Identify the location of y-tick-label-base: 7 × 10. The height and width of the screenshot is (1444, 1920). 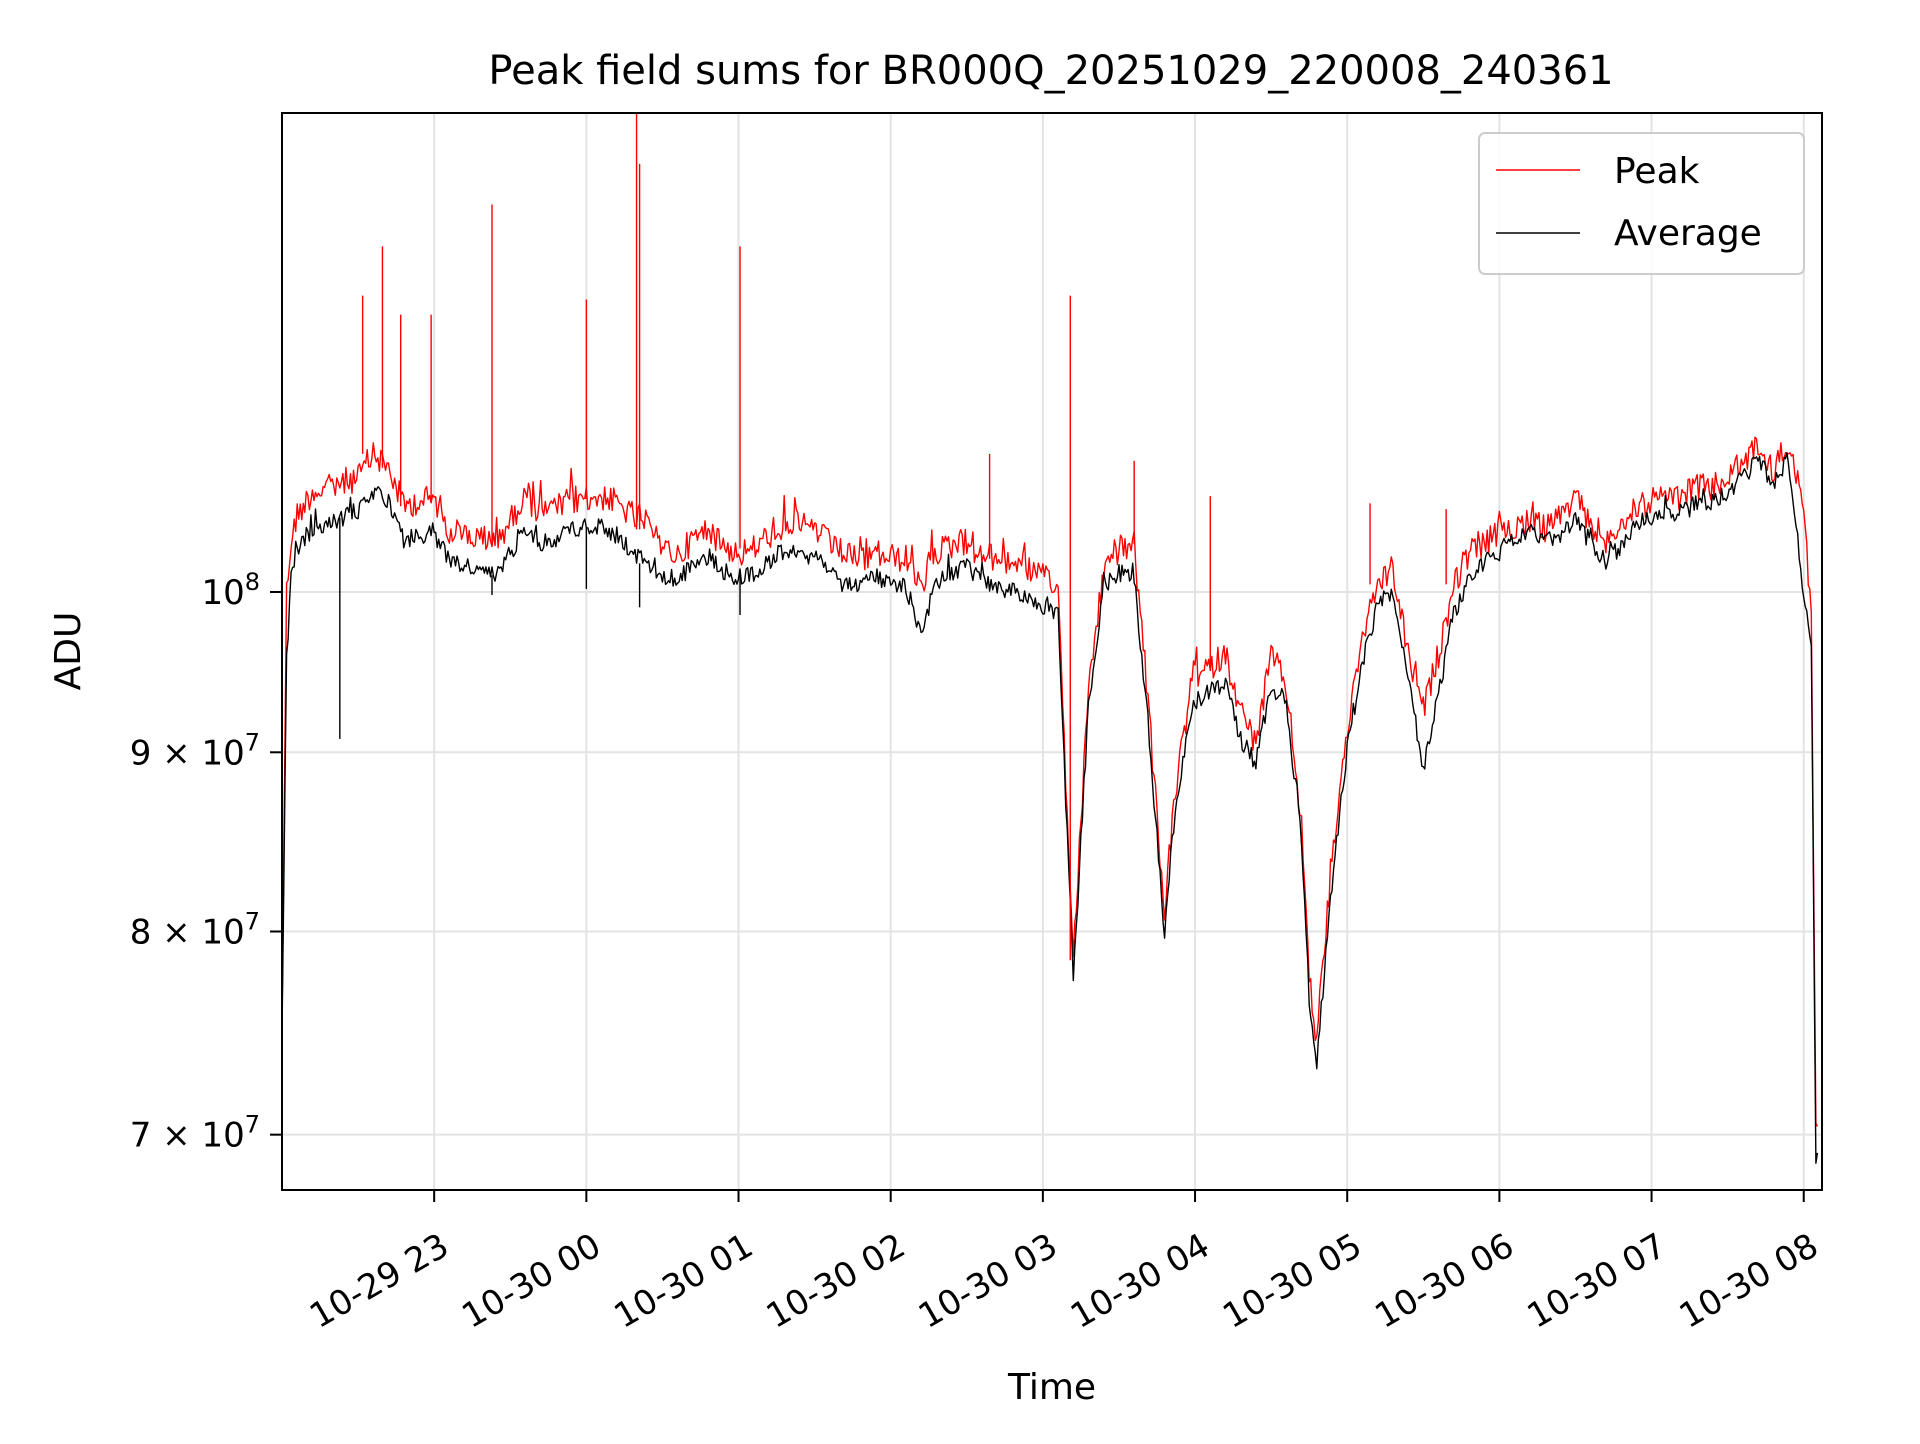
(187, 1136).